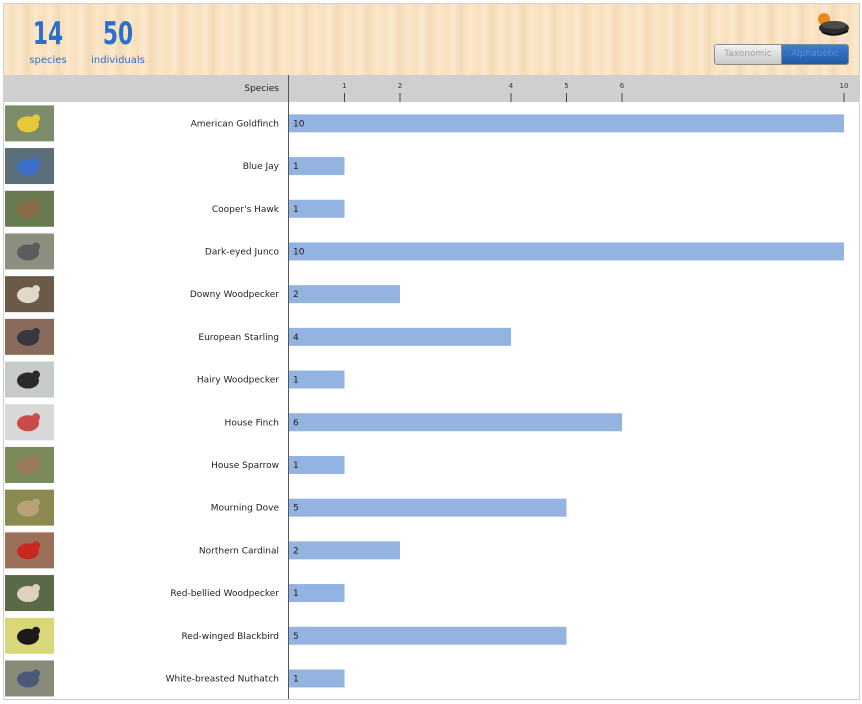 This screenshot has height=704, width=862. I want to click on species-label: Blue Jay, so click(261, 167).